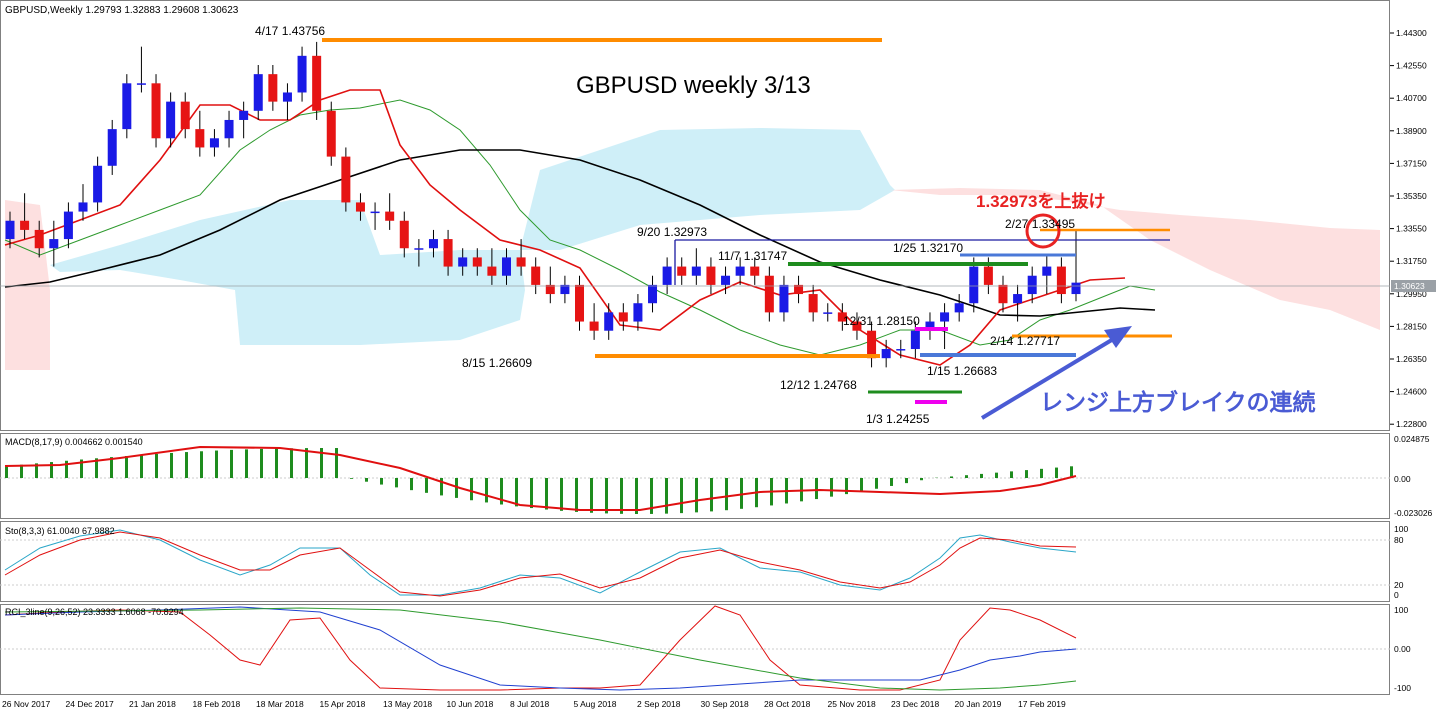 The width and height of the screenshot is (1436, 721). I want to click on date-tick-label: 23 Dec 2018, so click(915, 704).